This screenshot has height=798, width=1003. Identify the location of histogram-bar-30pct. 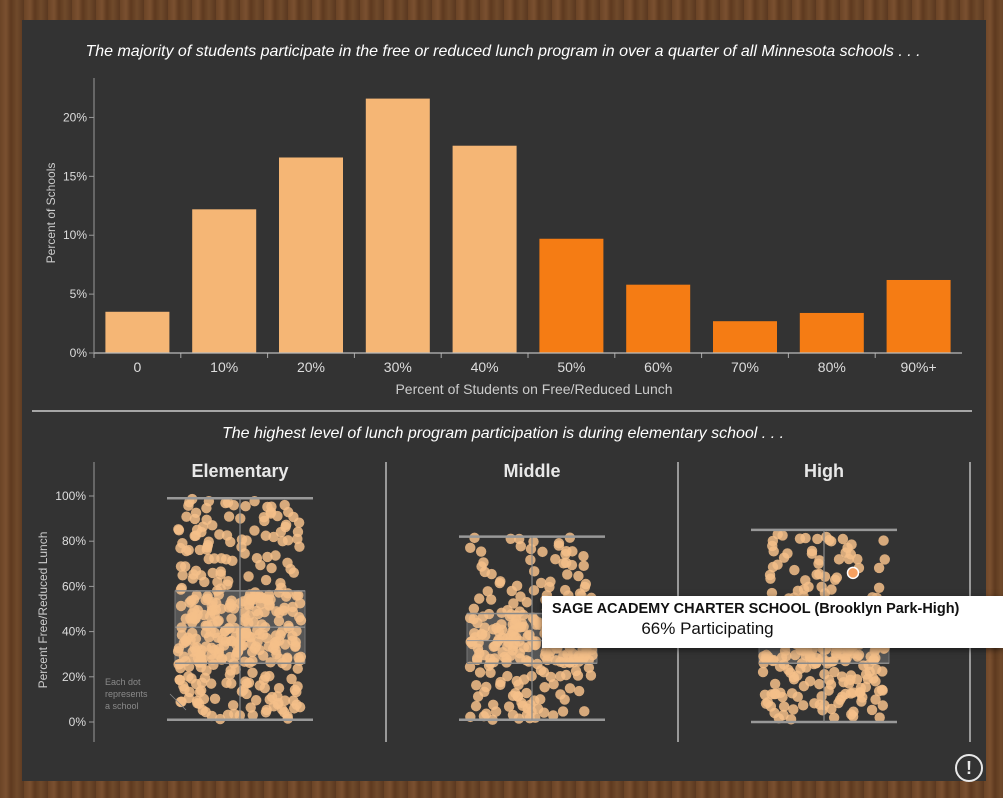
(397, 225).